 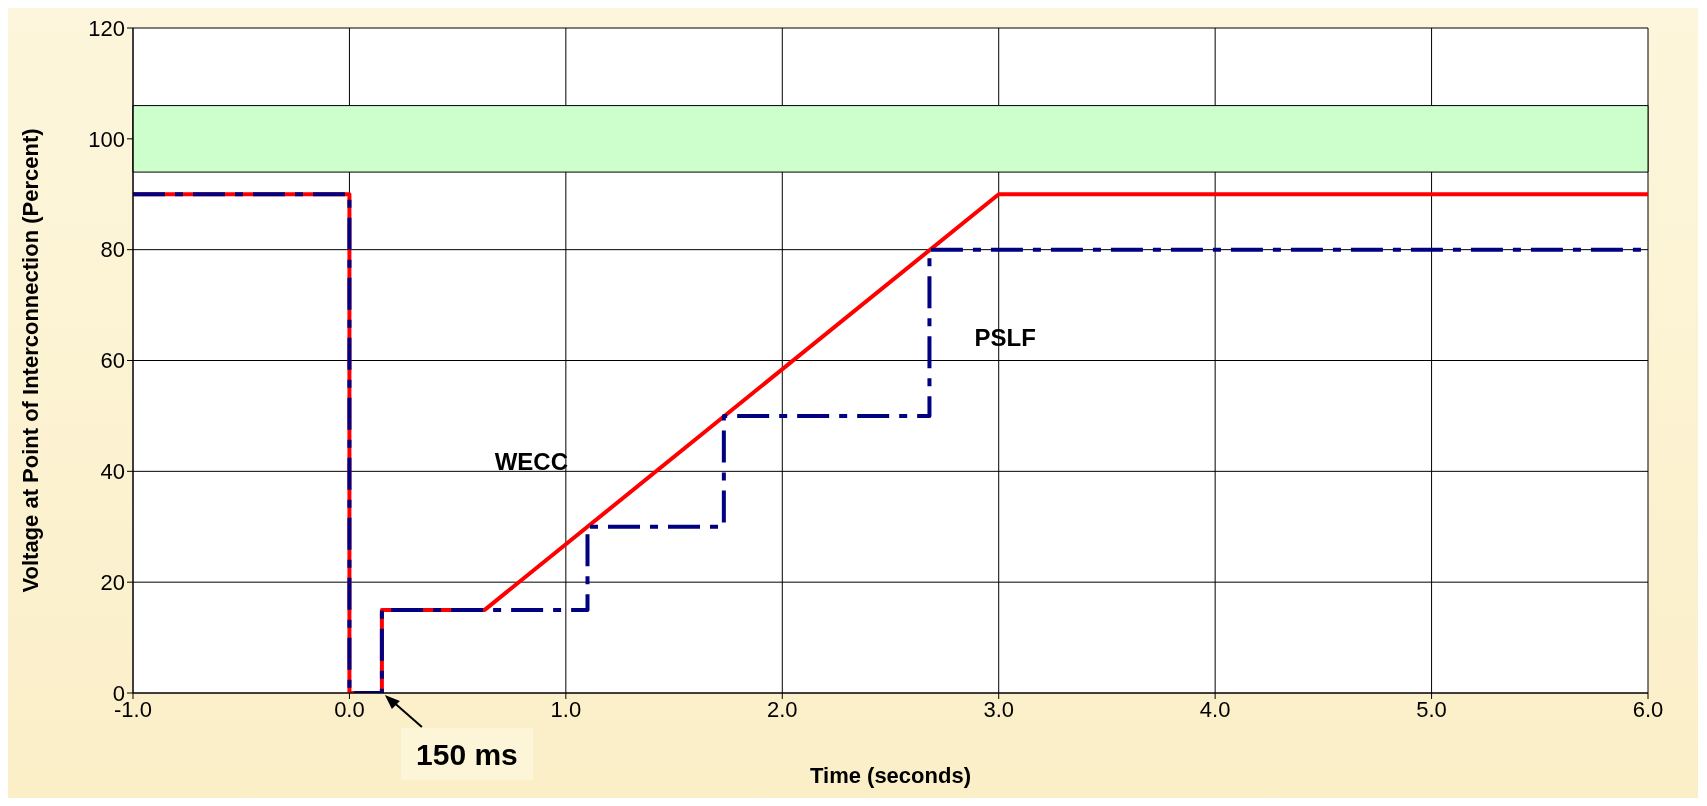 What do you see at coordinates (112, 250) in the screenshot?
I see `y-tick-label: 80` at bounding box center [112, 250].